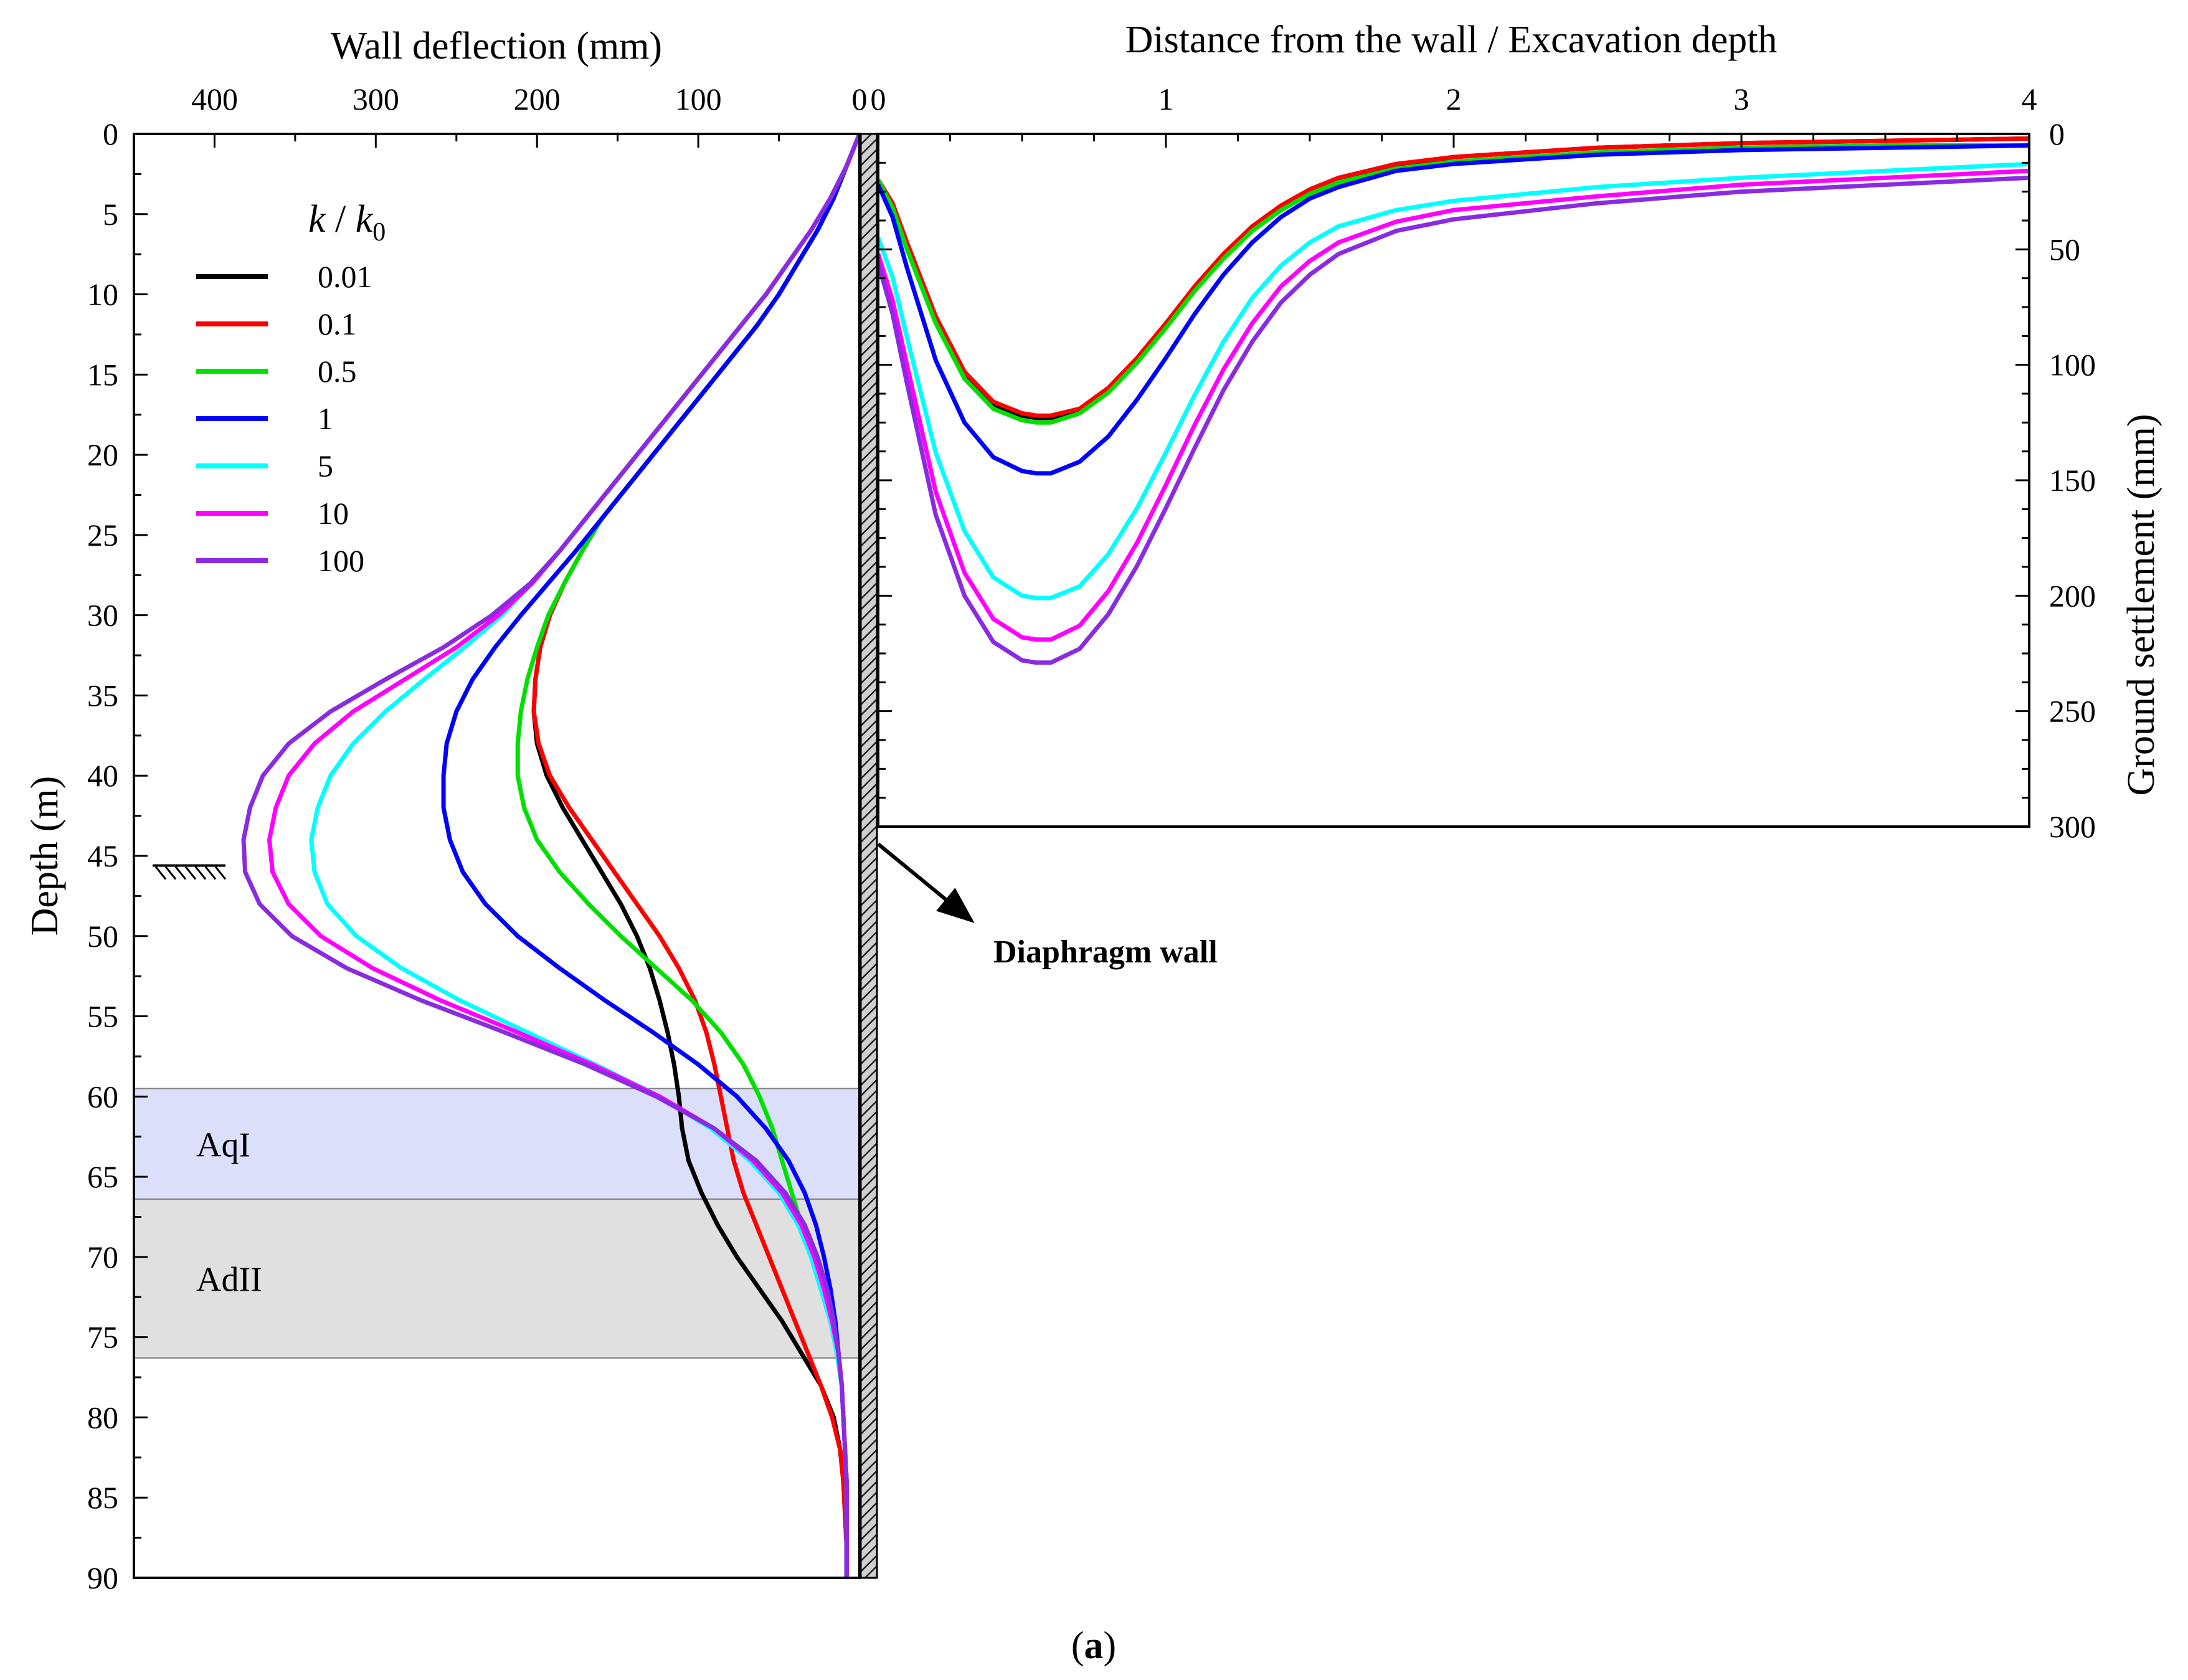  I want to click on deflection-line-k-0.1, so click(695, 856).